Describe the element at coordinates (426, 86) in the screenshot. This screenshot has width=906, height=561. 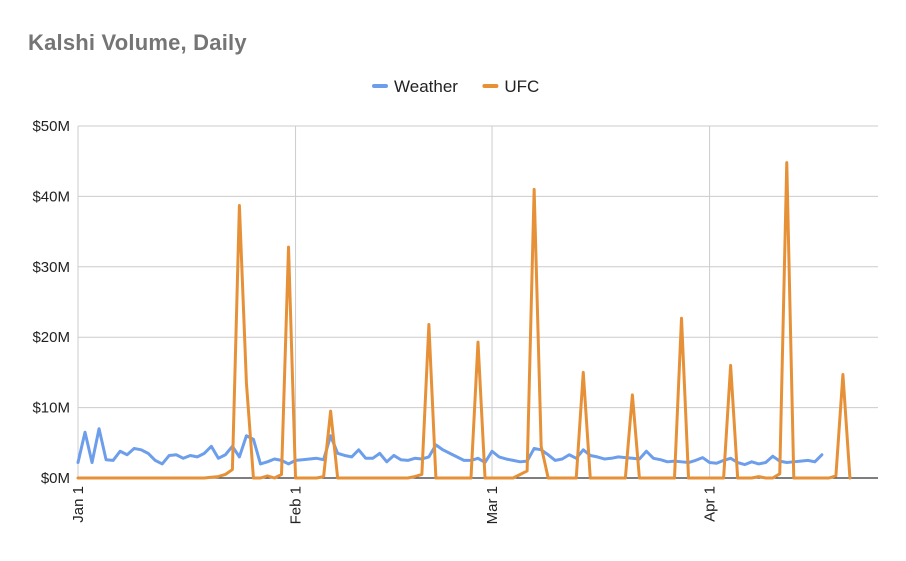
I see `legend-label-weather: Weather` at that location.